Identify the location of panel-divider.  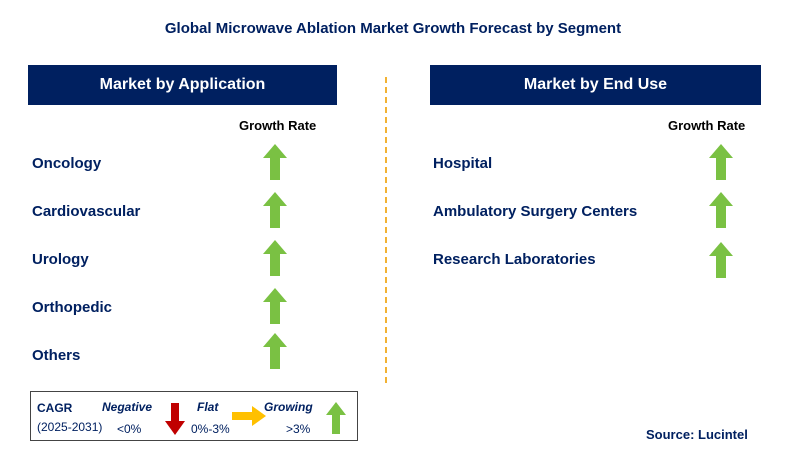
(386, 230).